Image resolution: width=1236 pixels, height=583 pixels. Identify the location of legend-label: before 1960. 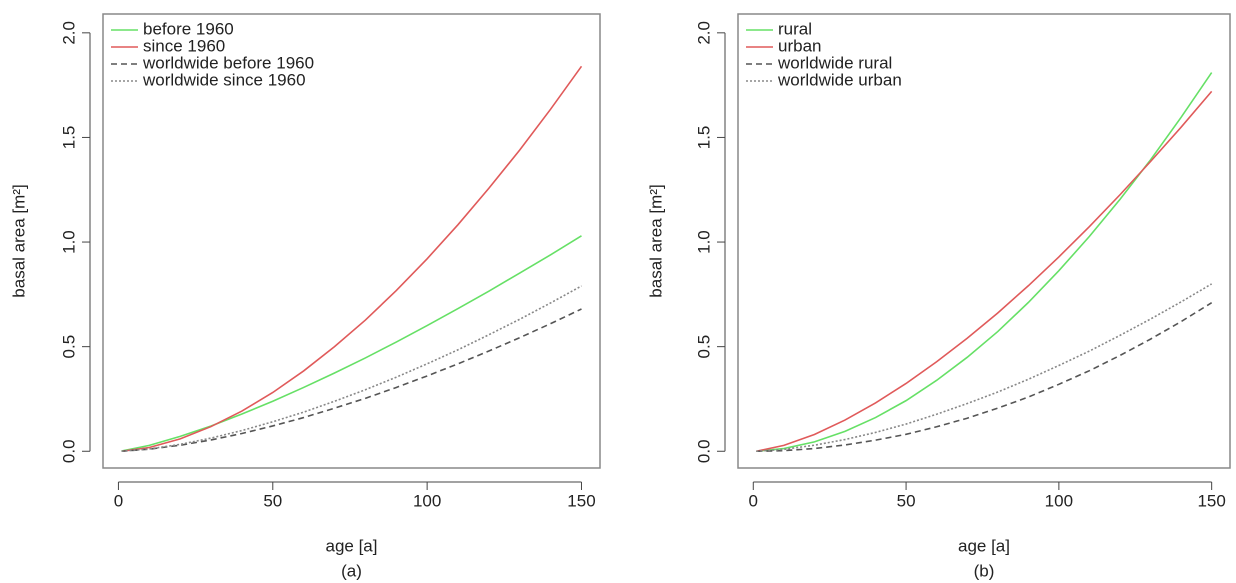
(188, 28).